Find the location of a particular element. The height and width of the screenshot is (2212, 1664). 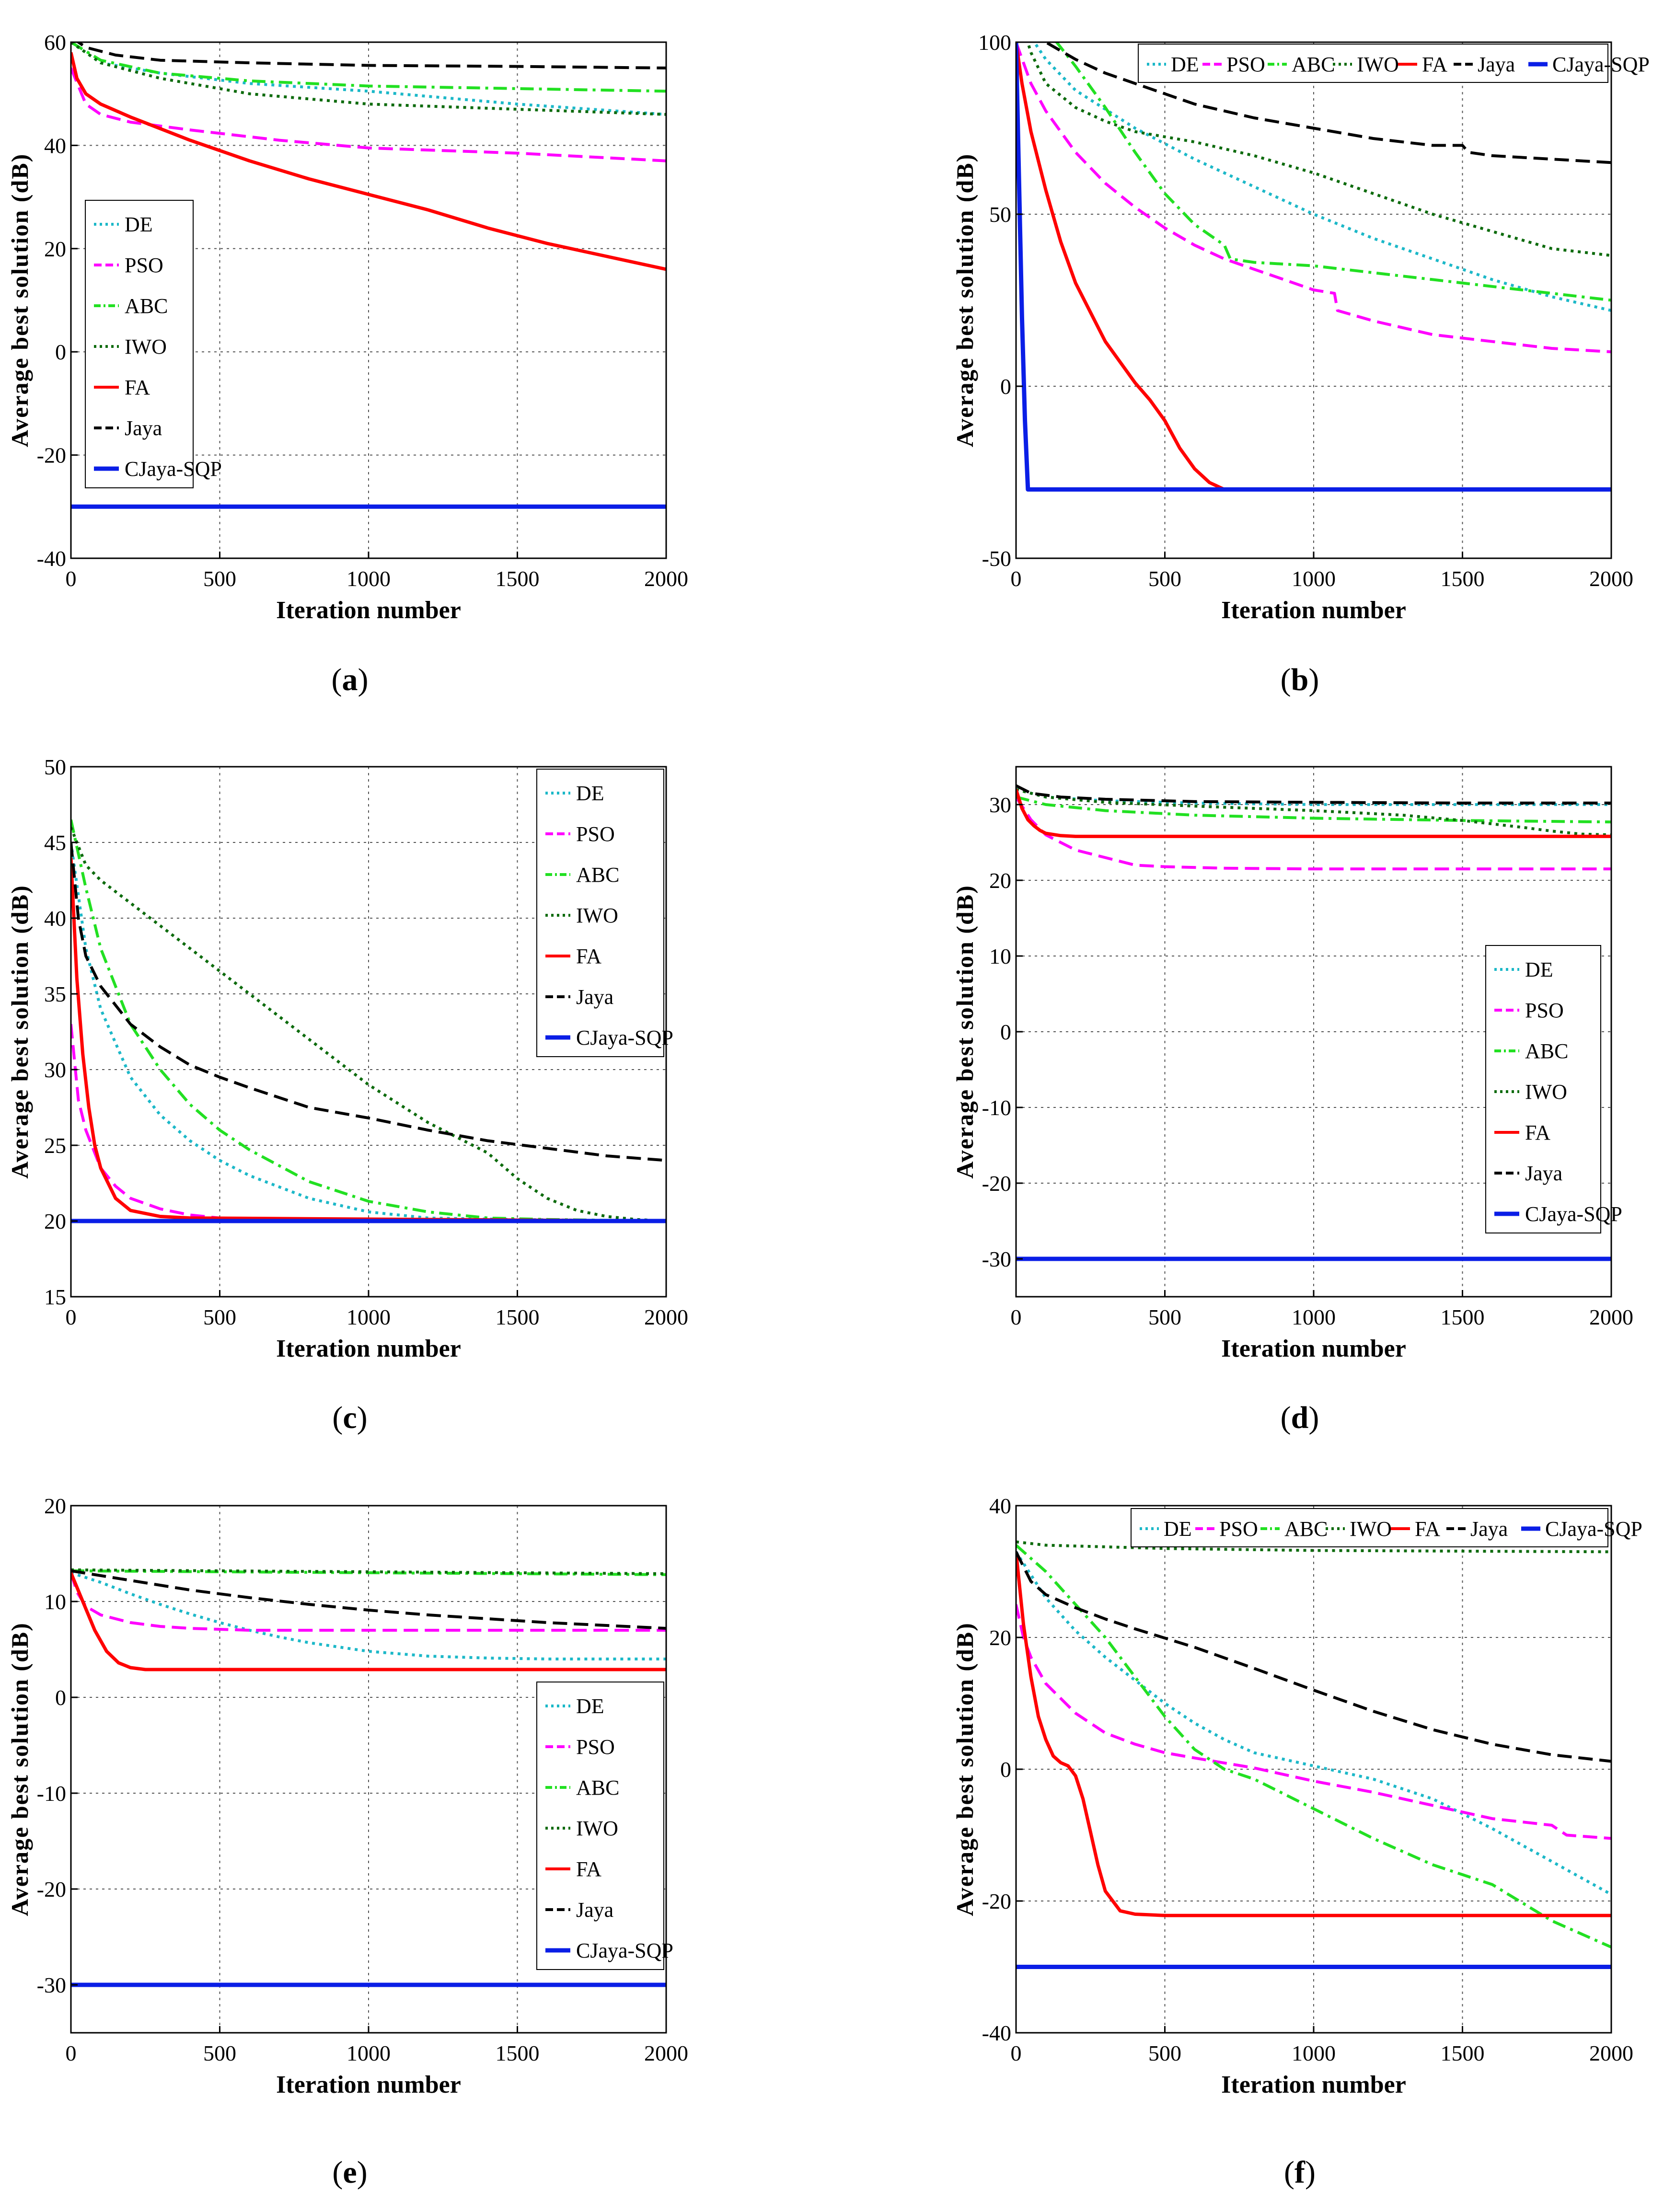

x-axis-label: Iteration number is located at coordinates (1313, 610).